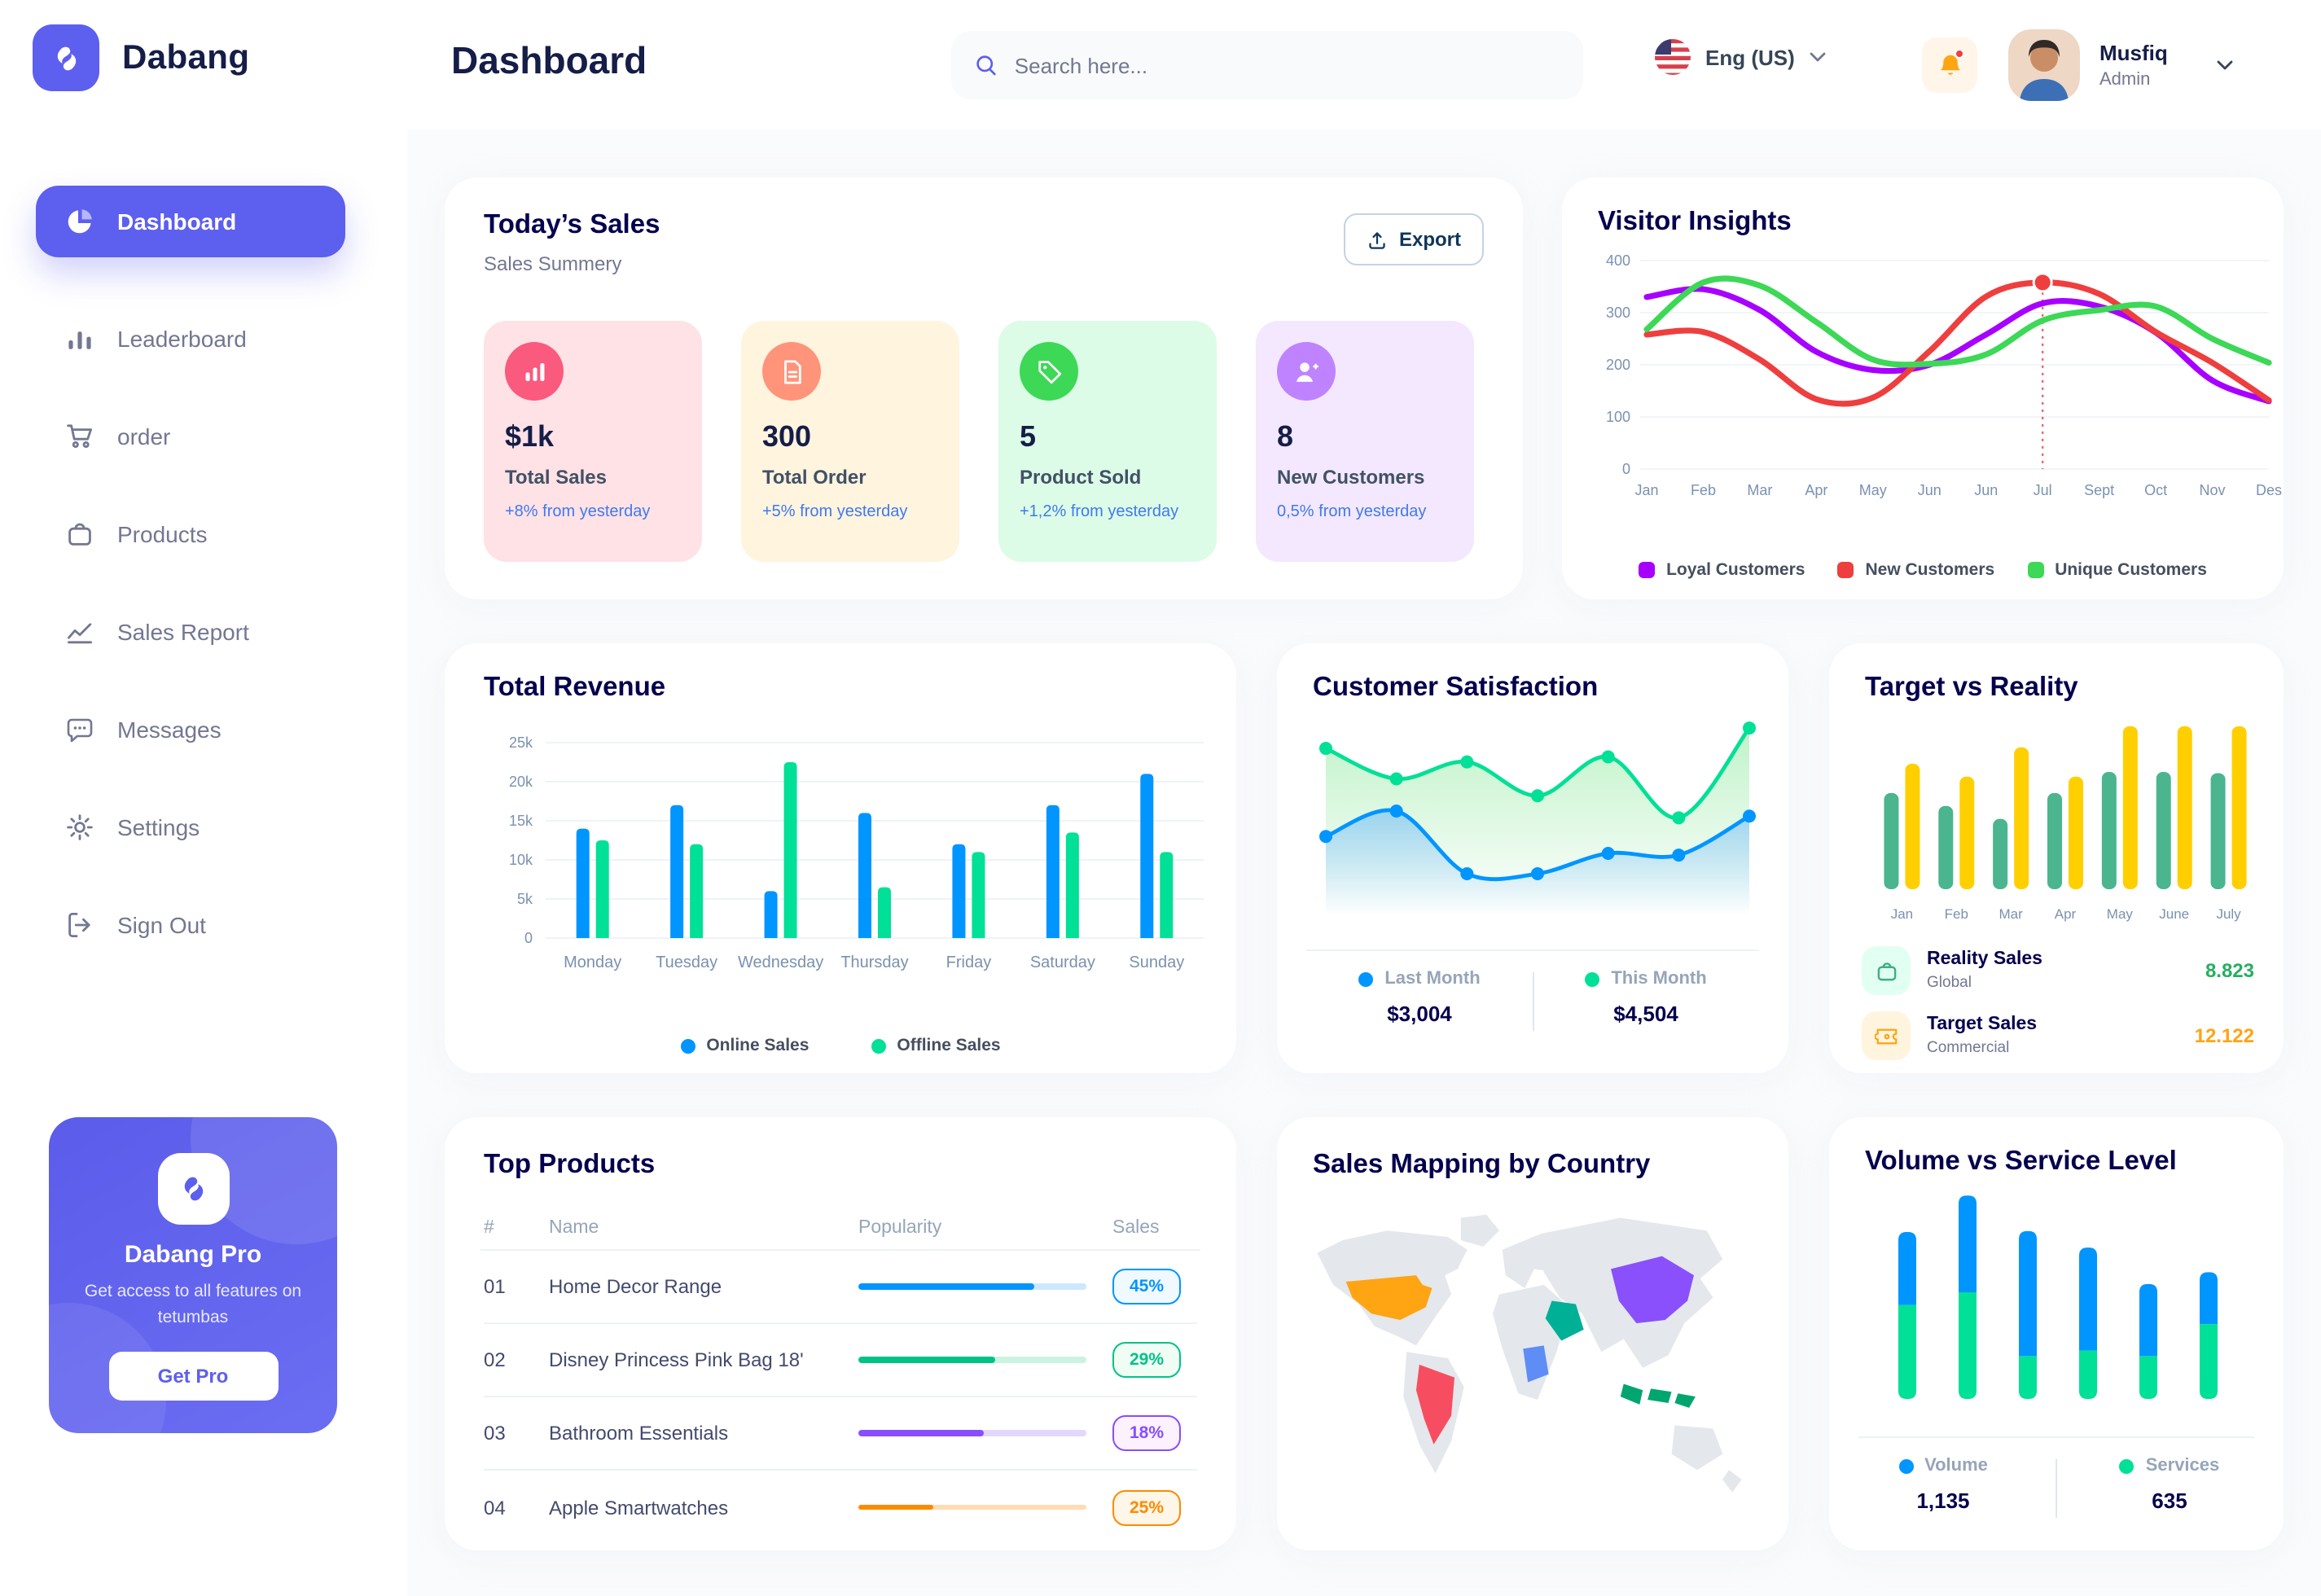 The width and height of the screenshot is (2321, 1596). I want to click on notifications-button, so click(1949, 65).